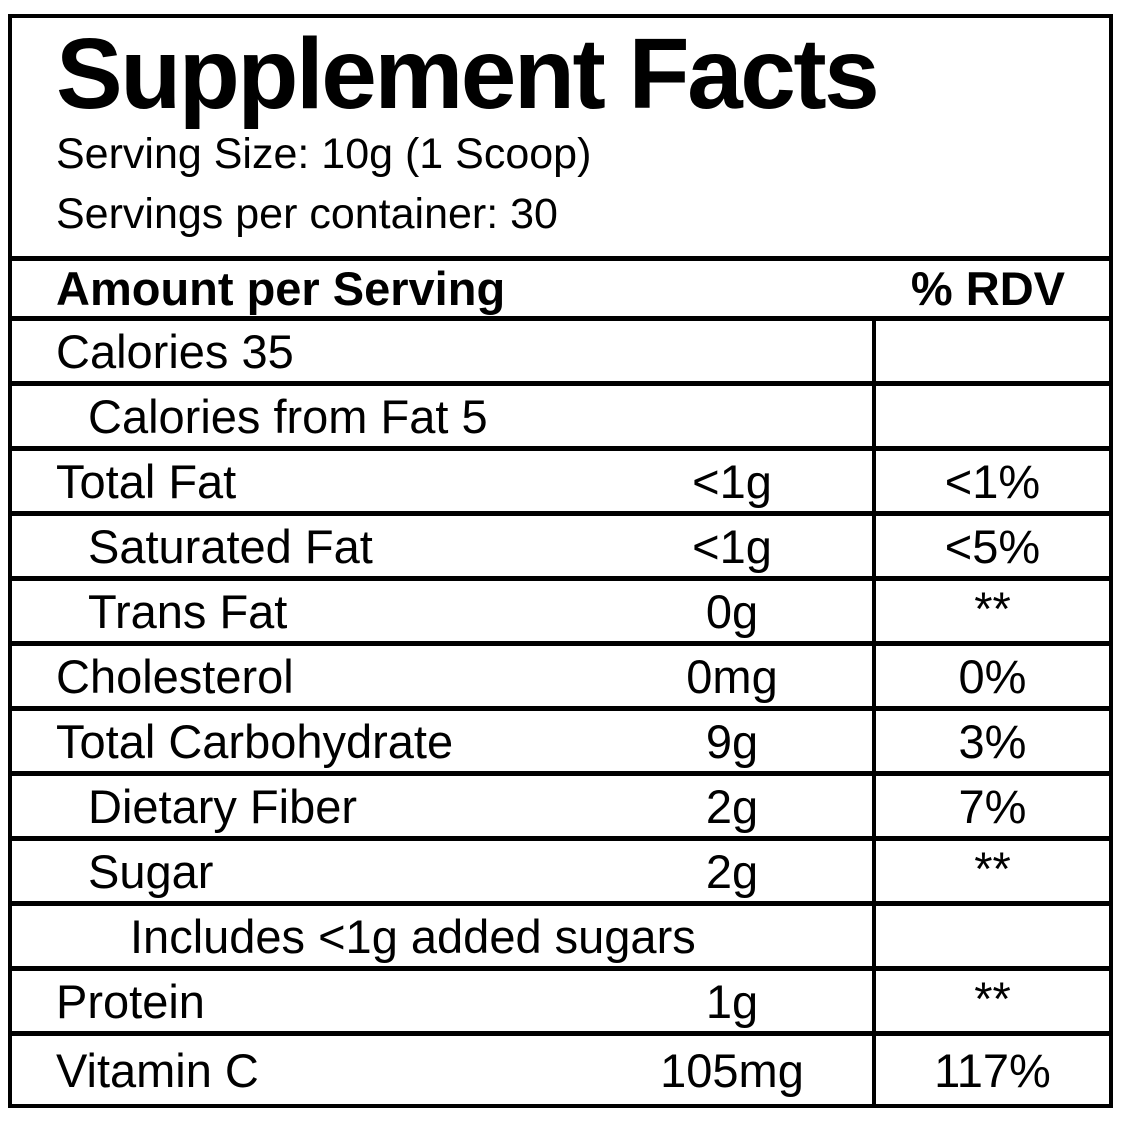  Describe the element at coordinates (175, 351) in the screenshot. I see `nutrient-name: Calories 35` at that location.